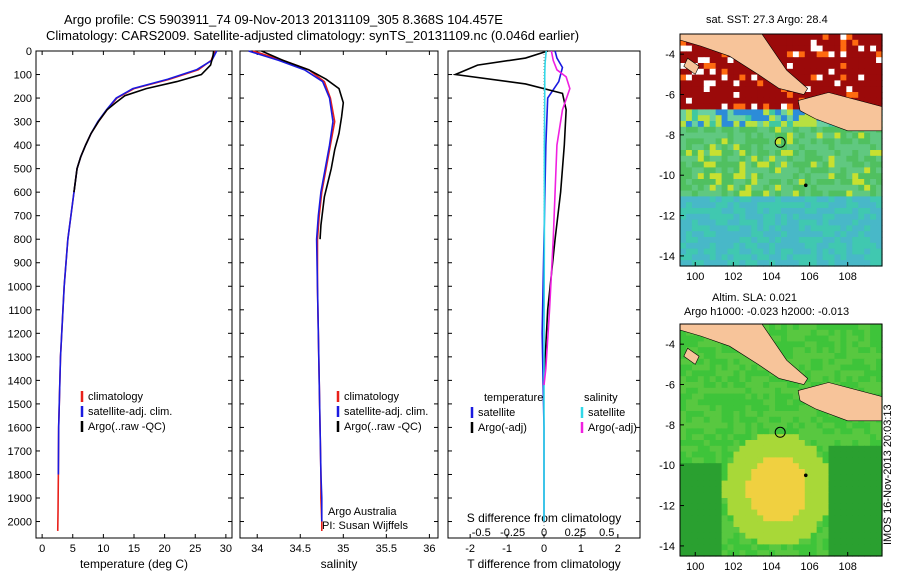 This screenshot has height=580, width=900. Describe the element at coordinates (544, 564) in the screenshot. I see `x-axis-label: T difference from climatology` at that location.